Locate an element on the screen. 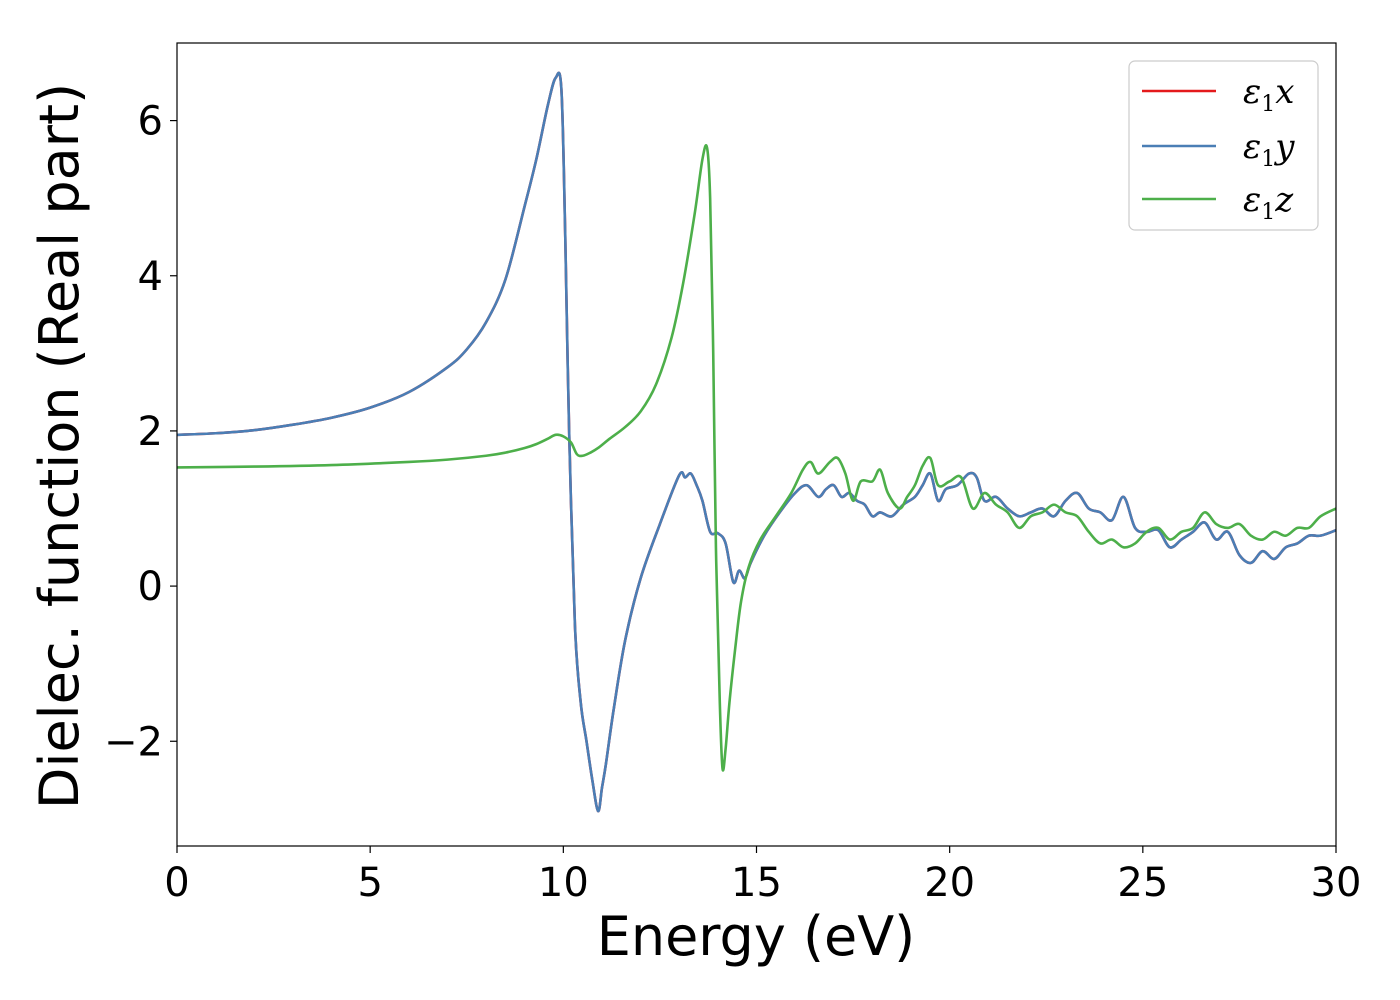 The width and height of the screenshot is (1400, 1000). x-axis-label: Energy (eV) is located at coordinates (756, 936).